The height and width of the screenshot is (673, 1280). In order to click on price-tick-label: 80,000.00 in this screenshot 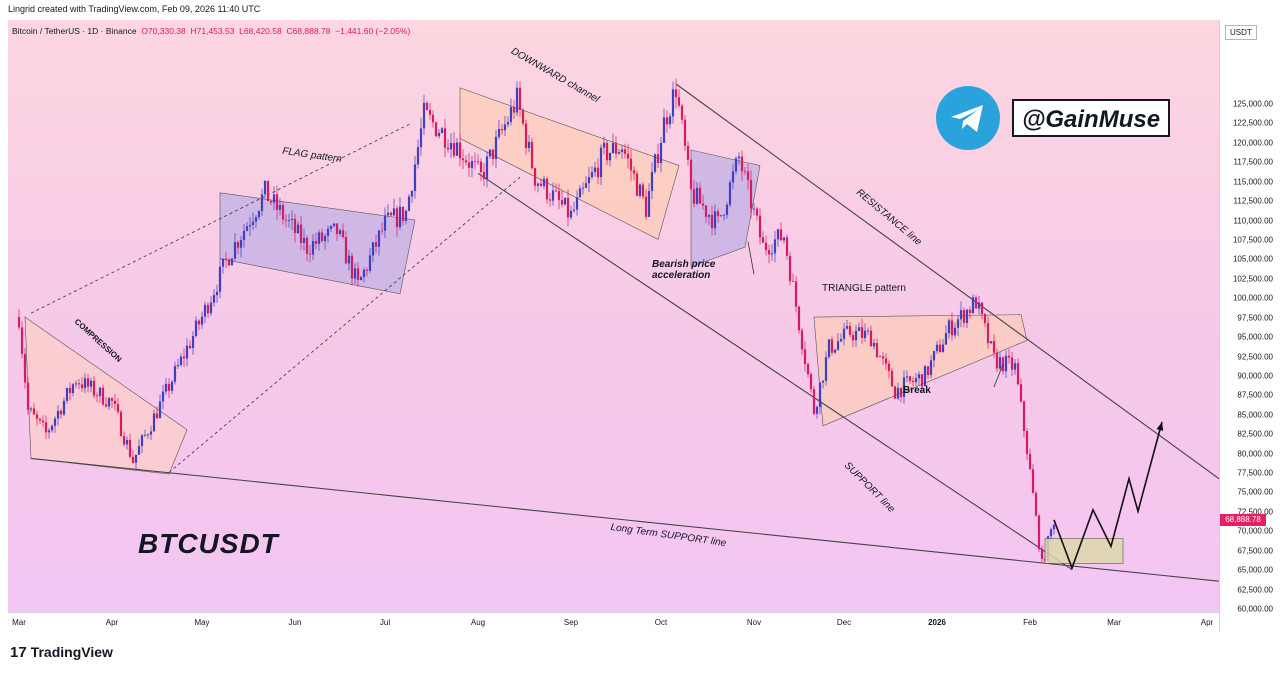, I will do `click(1255, 454)`.